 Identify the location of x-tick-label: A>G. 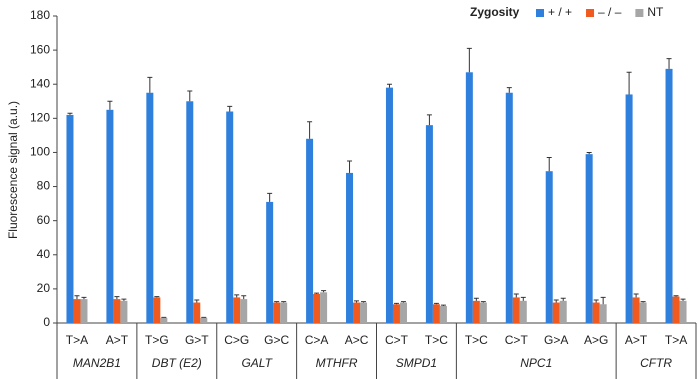
(596, 340).